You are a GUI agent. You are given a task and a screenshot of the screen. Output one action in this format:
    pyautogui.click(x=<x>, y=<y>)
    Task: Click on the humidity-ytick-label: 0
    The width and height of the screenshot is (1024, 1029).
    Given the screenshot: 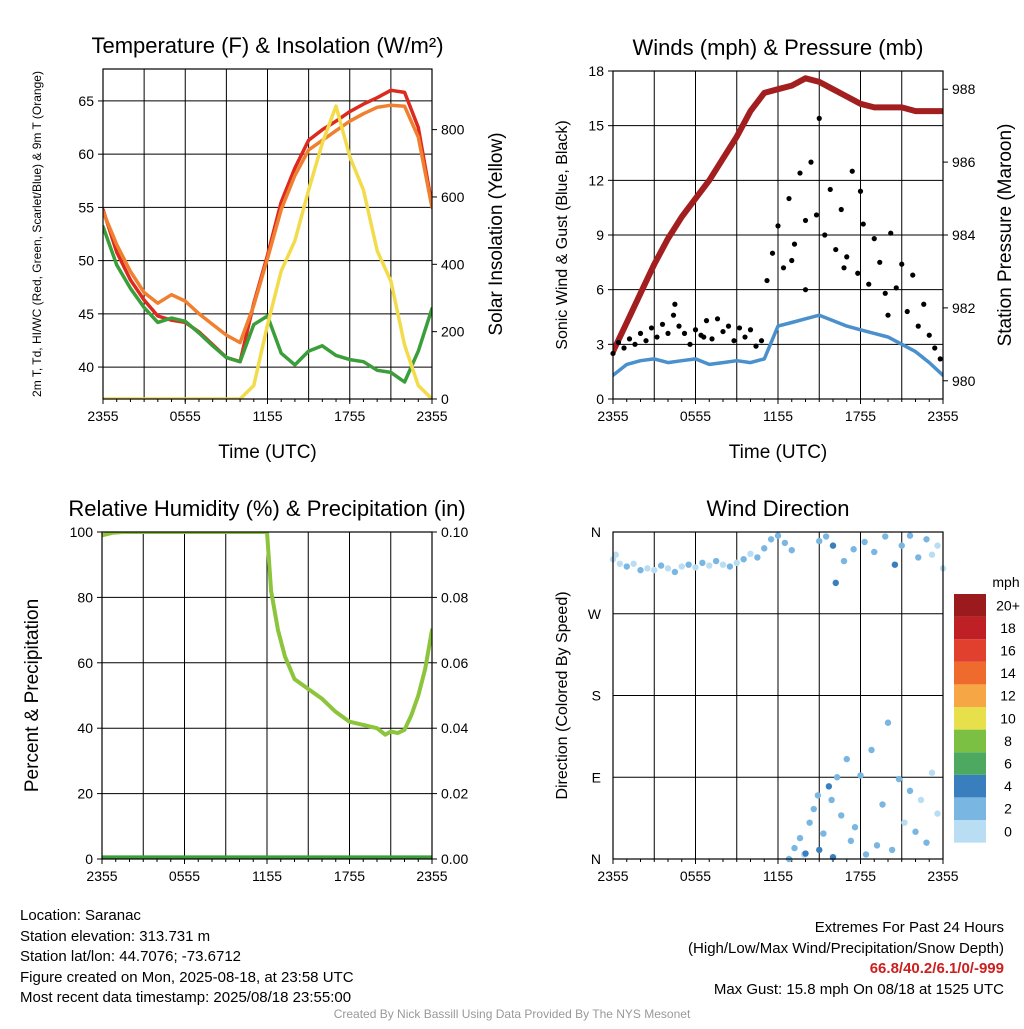 What is the action you would take?
    pyautogui.click(x=89, y=859)
    